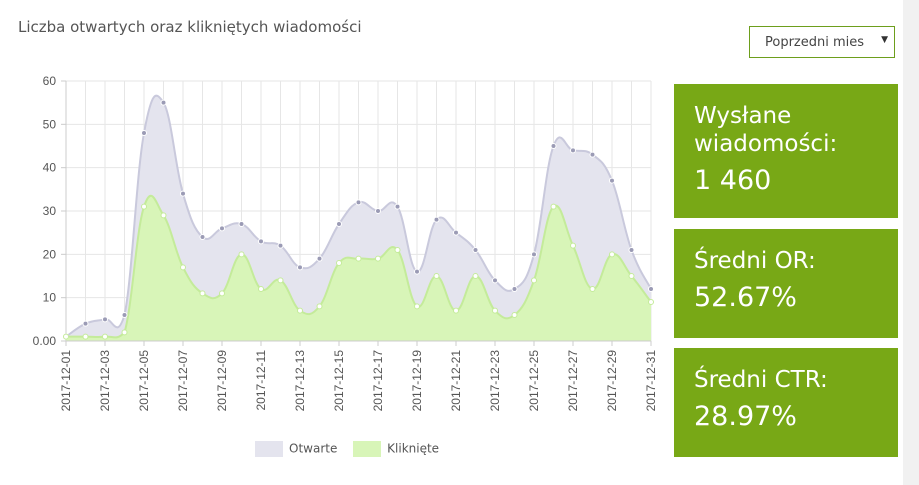 The image size is (919, 485). I want to click on x-tick-label: 2017-12-29, so click(612, 381).